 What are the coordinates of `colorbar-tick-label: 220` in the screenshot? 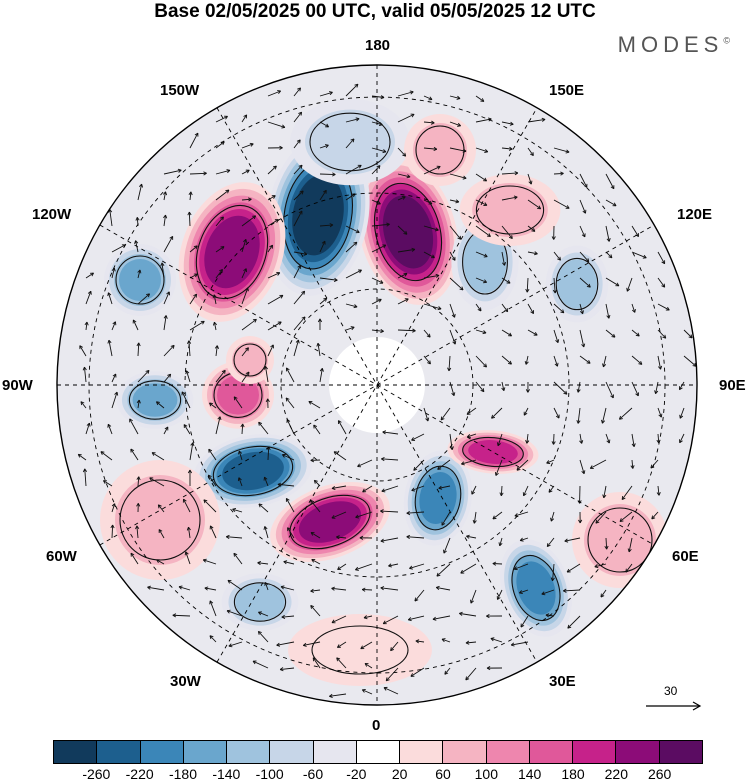 It's located at (616, 774).